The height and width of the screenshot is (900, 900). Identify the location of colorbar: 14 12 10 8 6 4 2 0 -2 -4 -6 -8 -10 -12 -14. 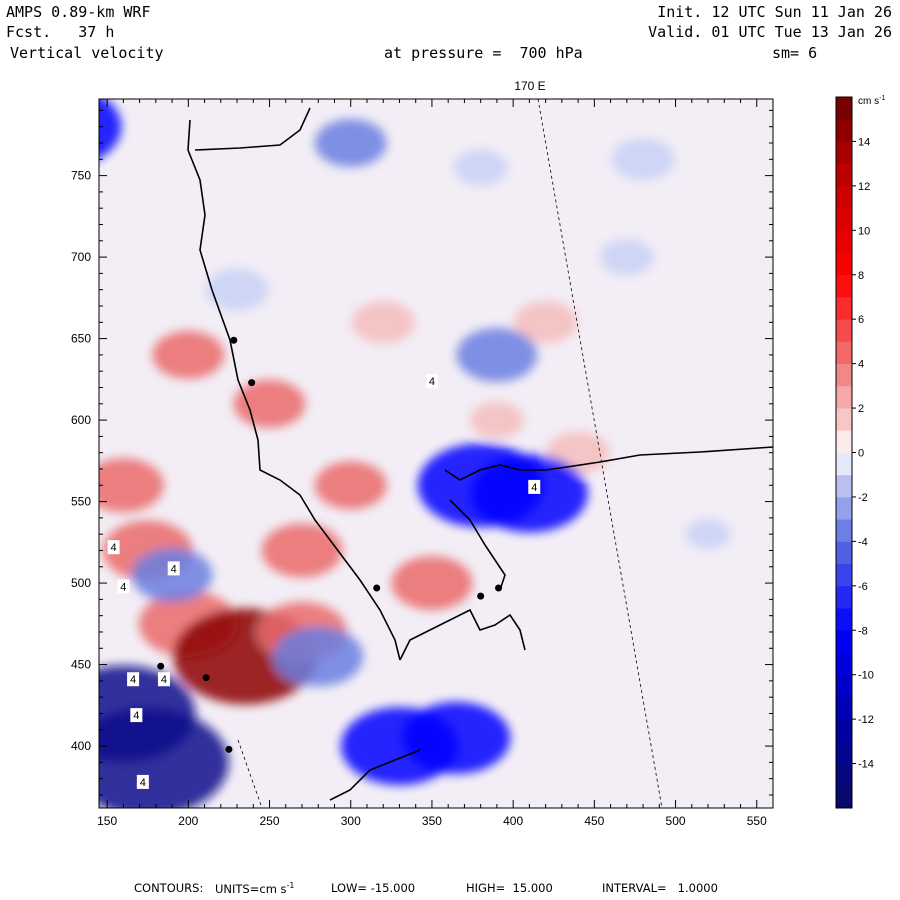
(854, 452).